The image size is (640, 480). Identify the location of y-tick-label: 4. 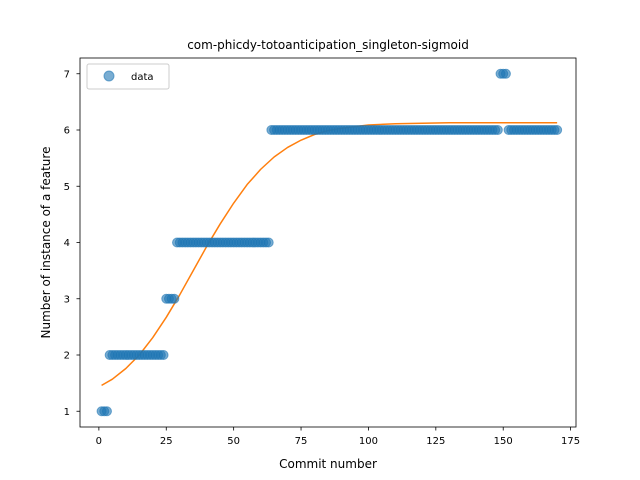
(67, 243).